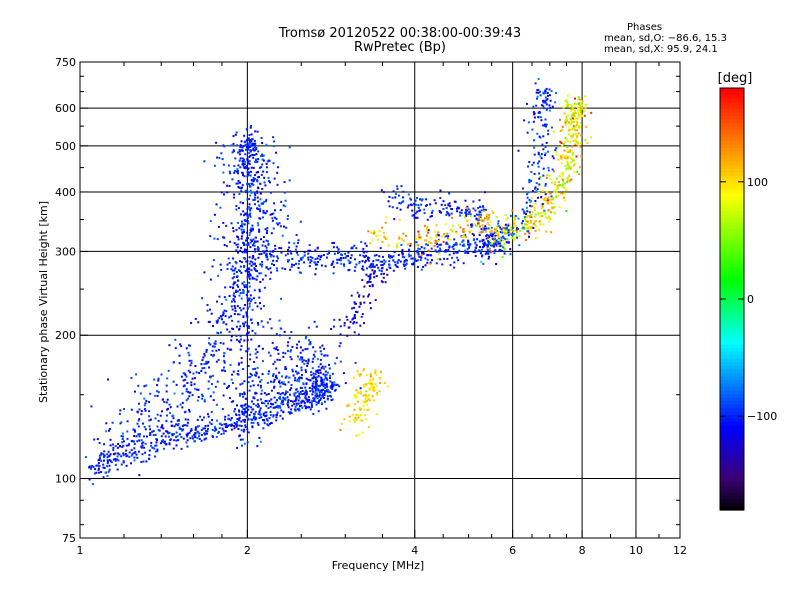  What do you see at coordinates (661, 49) in the screenshot?
I see `phases-x-stats: mean, sd,X: 95.9, 24.1` at bounding box center [661, 49].